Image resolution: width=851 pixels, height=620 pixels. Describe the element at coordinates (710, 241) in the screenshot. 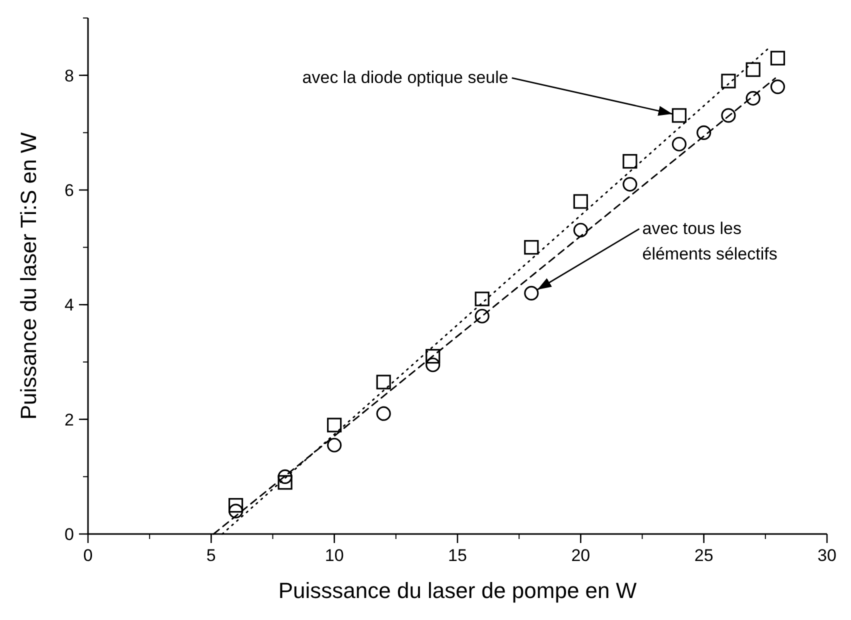

I see `annotation: avec tous les éléments sélectifs` at that location.